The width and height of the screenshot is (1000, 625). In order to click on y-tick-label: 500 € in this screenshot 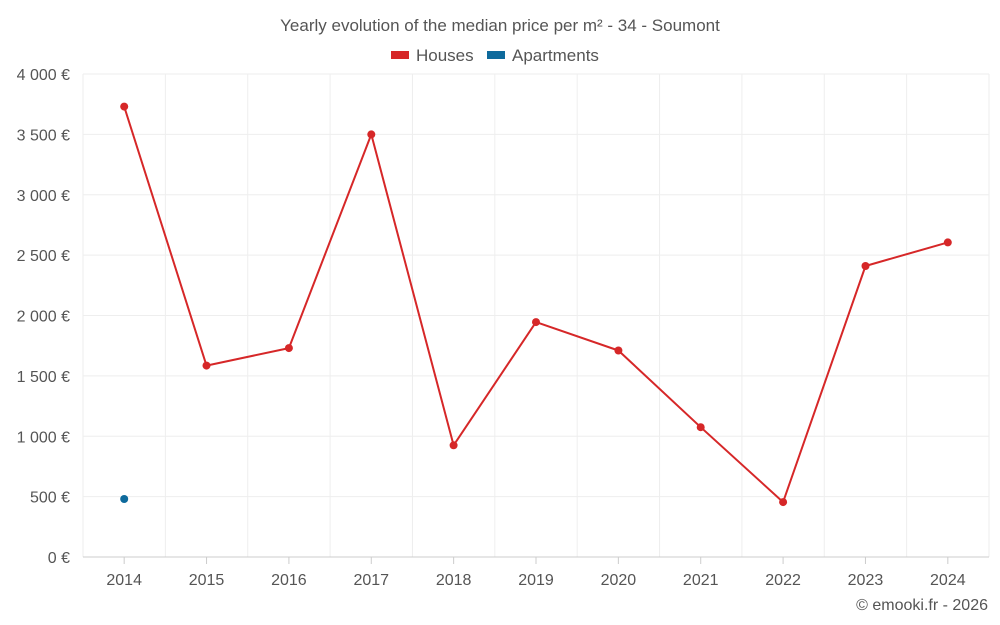, I will do `click(50, 498)`.